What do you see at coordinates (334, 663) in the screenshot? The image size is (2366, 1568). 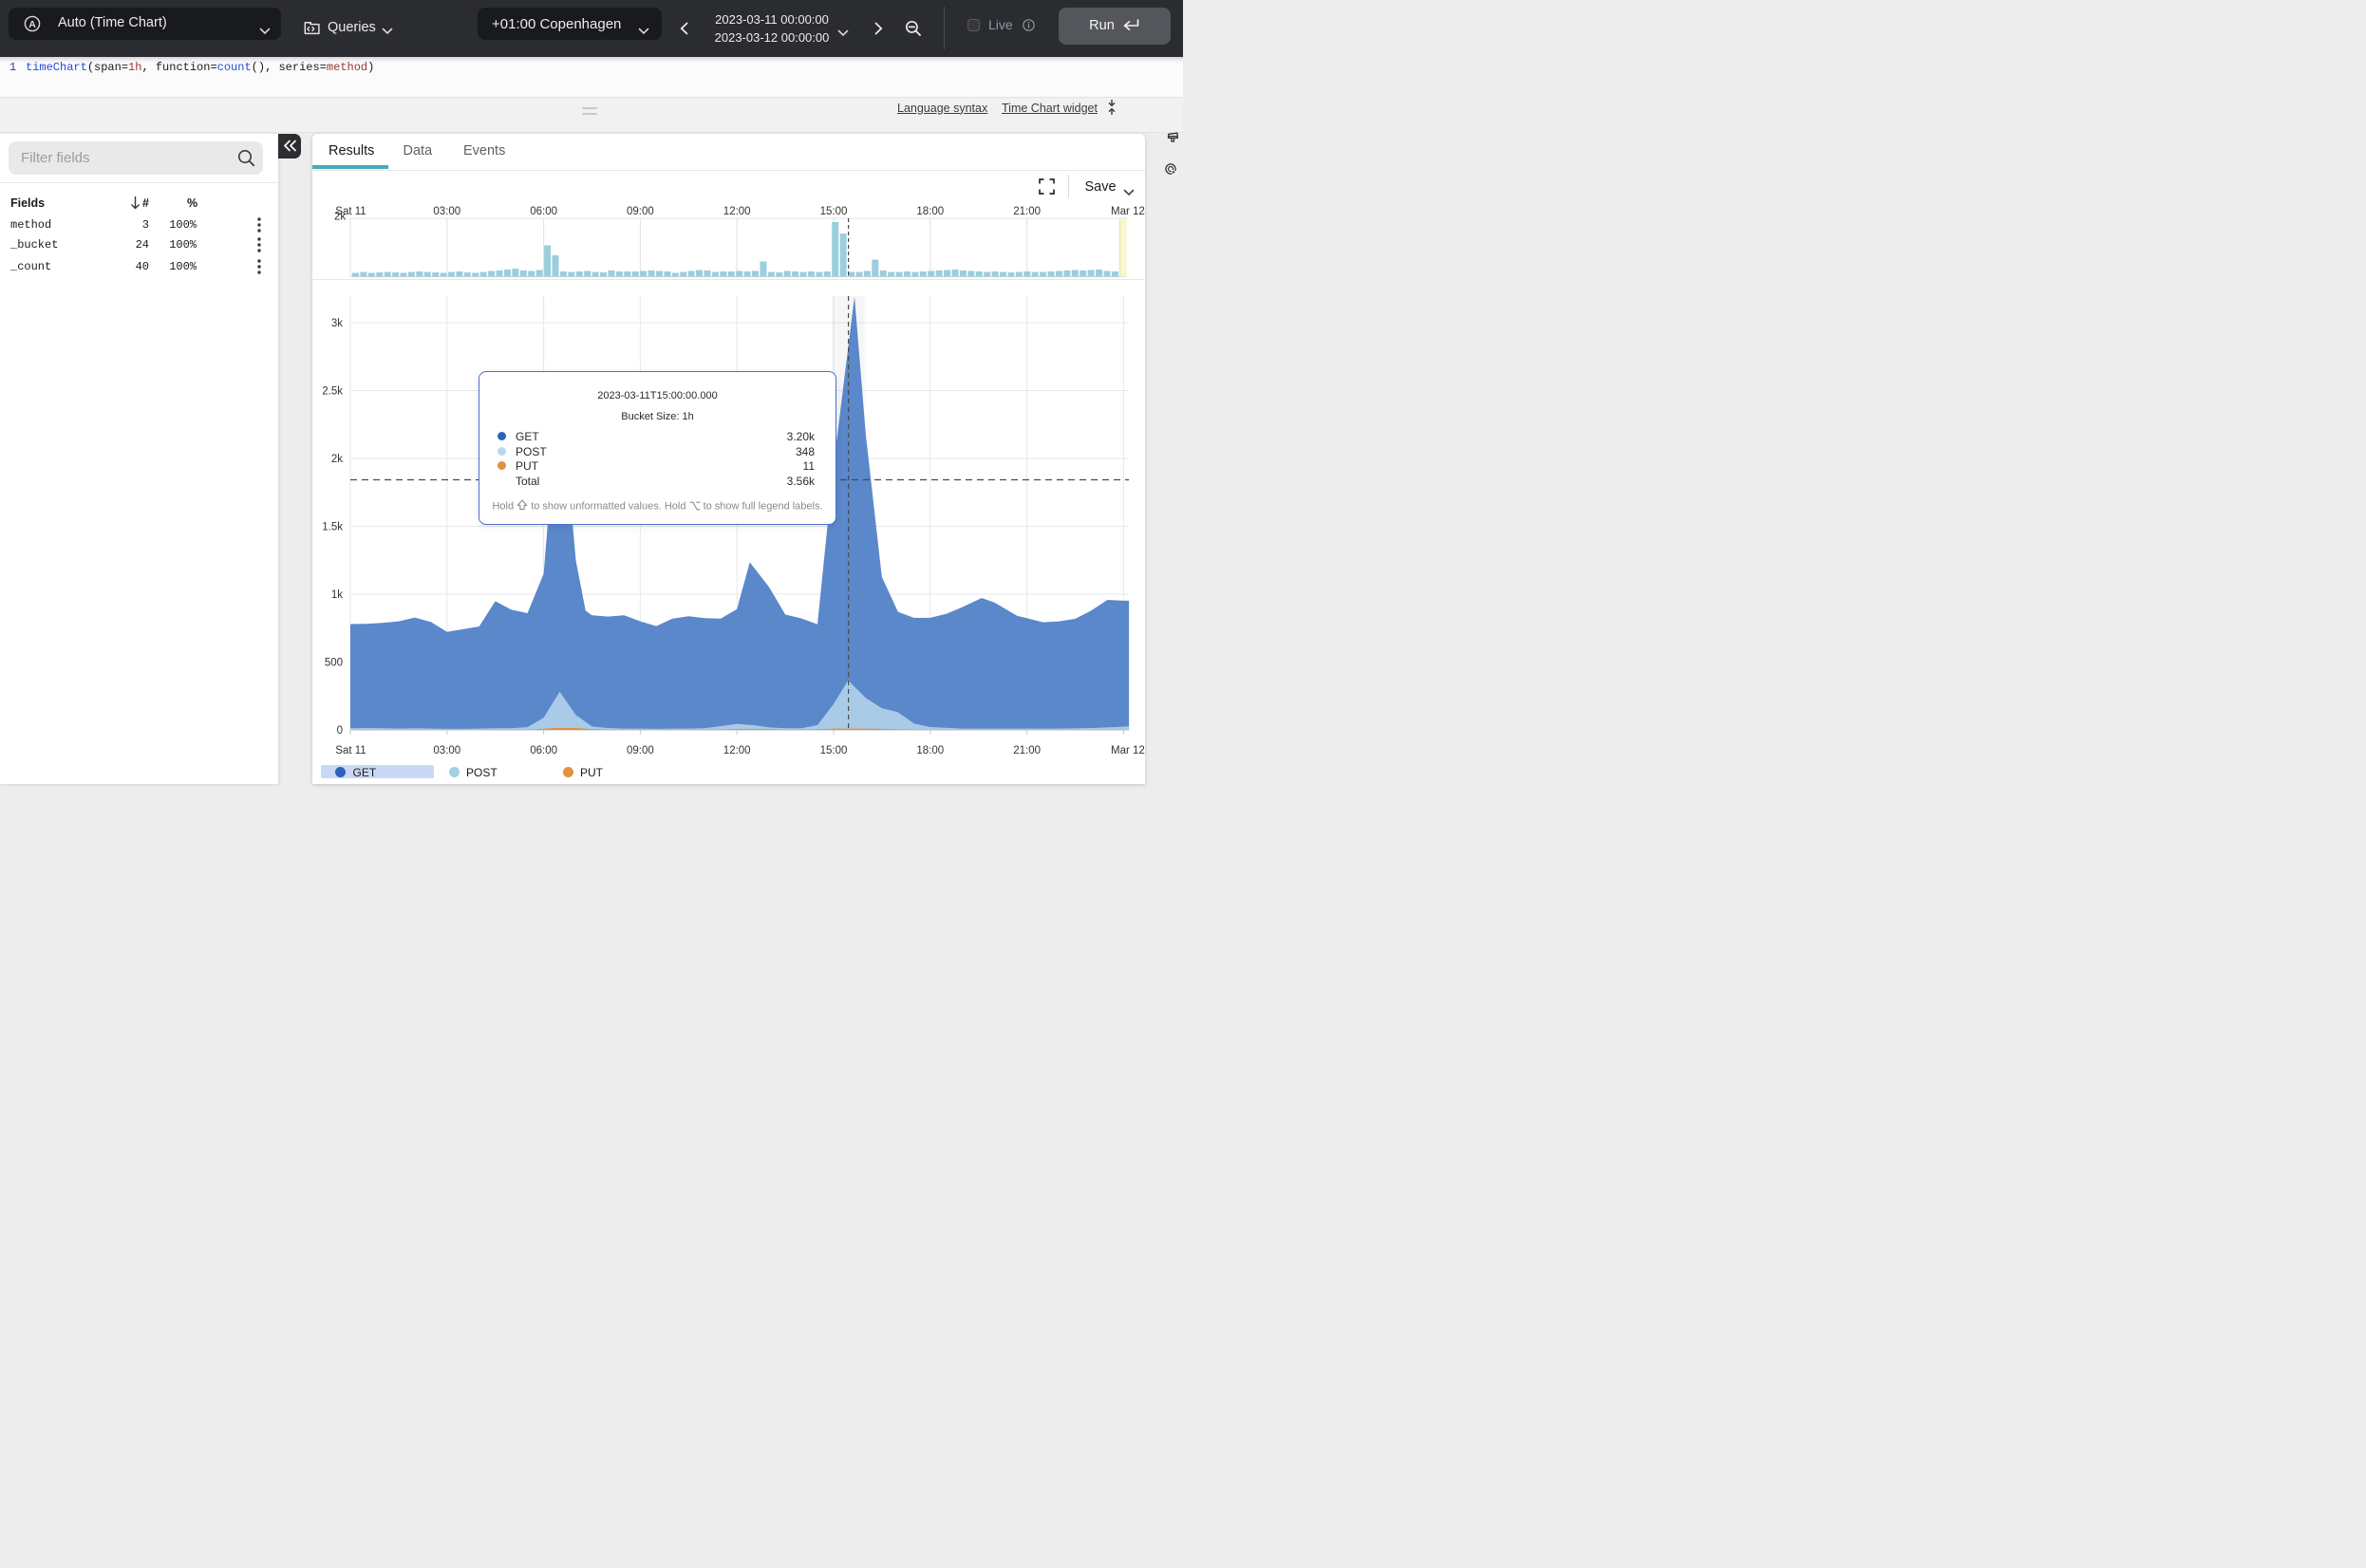 I see `svg-text: 500` at bounding box center [334, 663].